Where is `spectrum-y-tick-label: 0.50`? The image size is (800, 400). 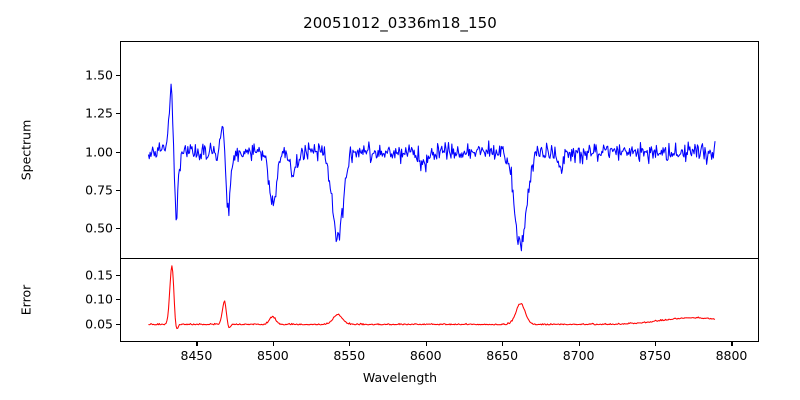 spectrum-y-tick-label: 0.50 is located at coordinates (99, 228).